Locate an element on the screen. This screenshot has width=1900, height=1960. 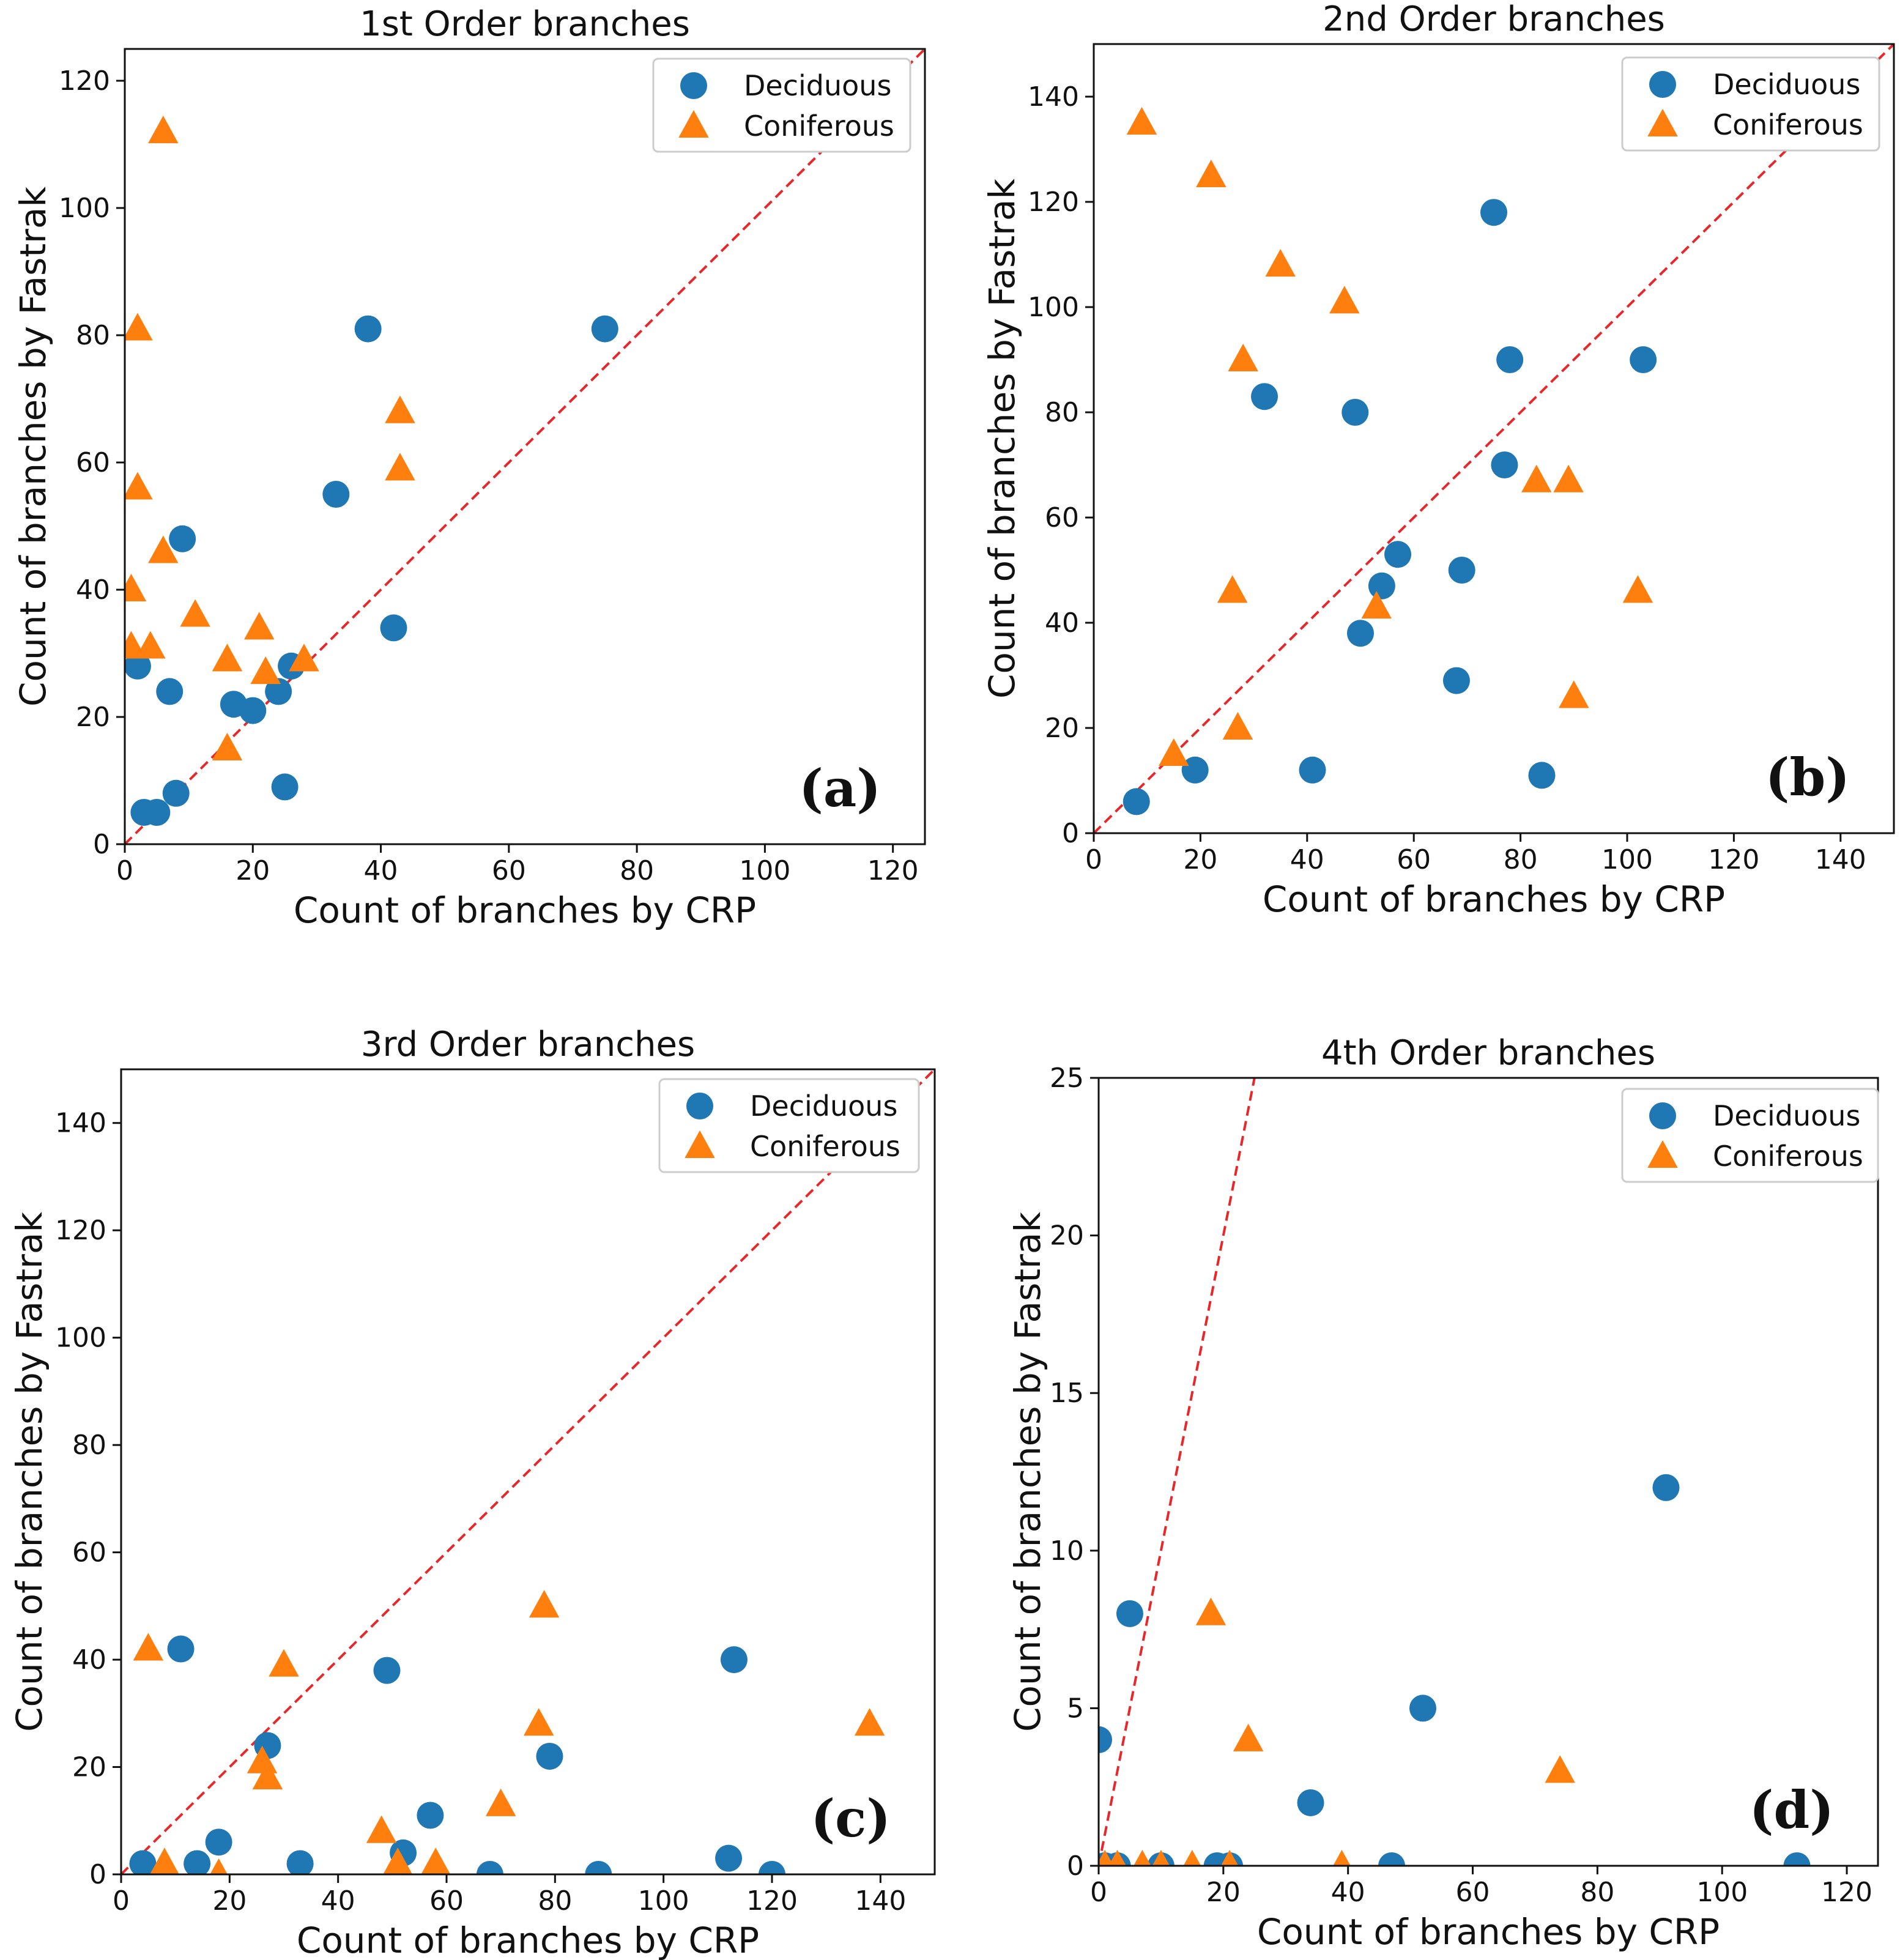
x-tick-label: 140 is located at coordinates (1841, 860).